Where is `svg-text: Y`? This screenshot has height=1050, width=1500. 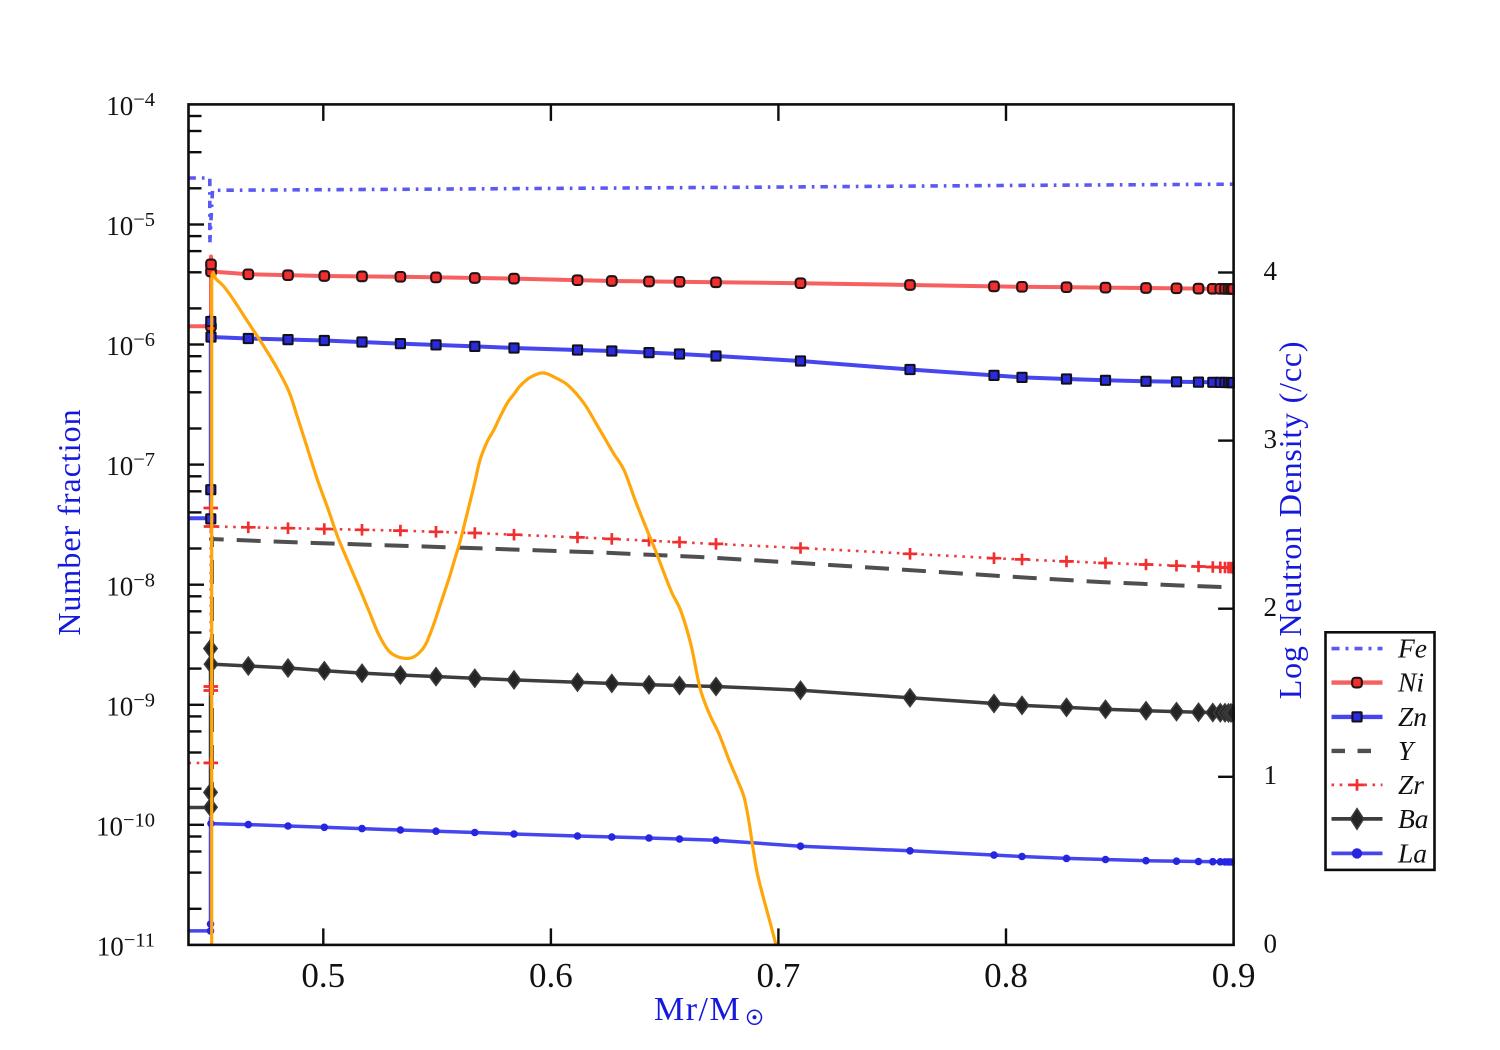
svg-text: Y is located at coordinates (1407, 750).